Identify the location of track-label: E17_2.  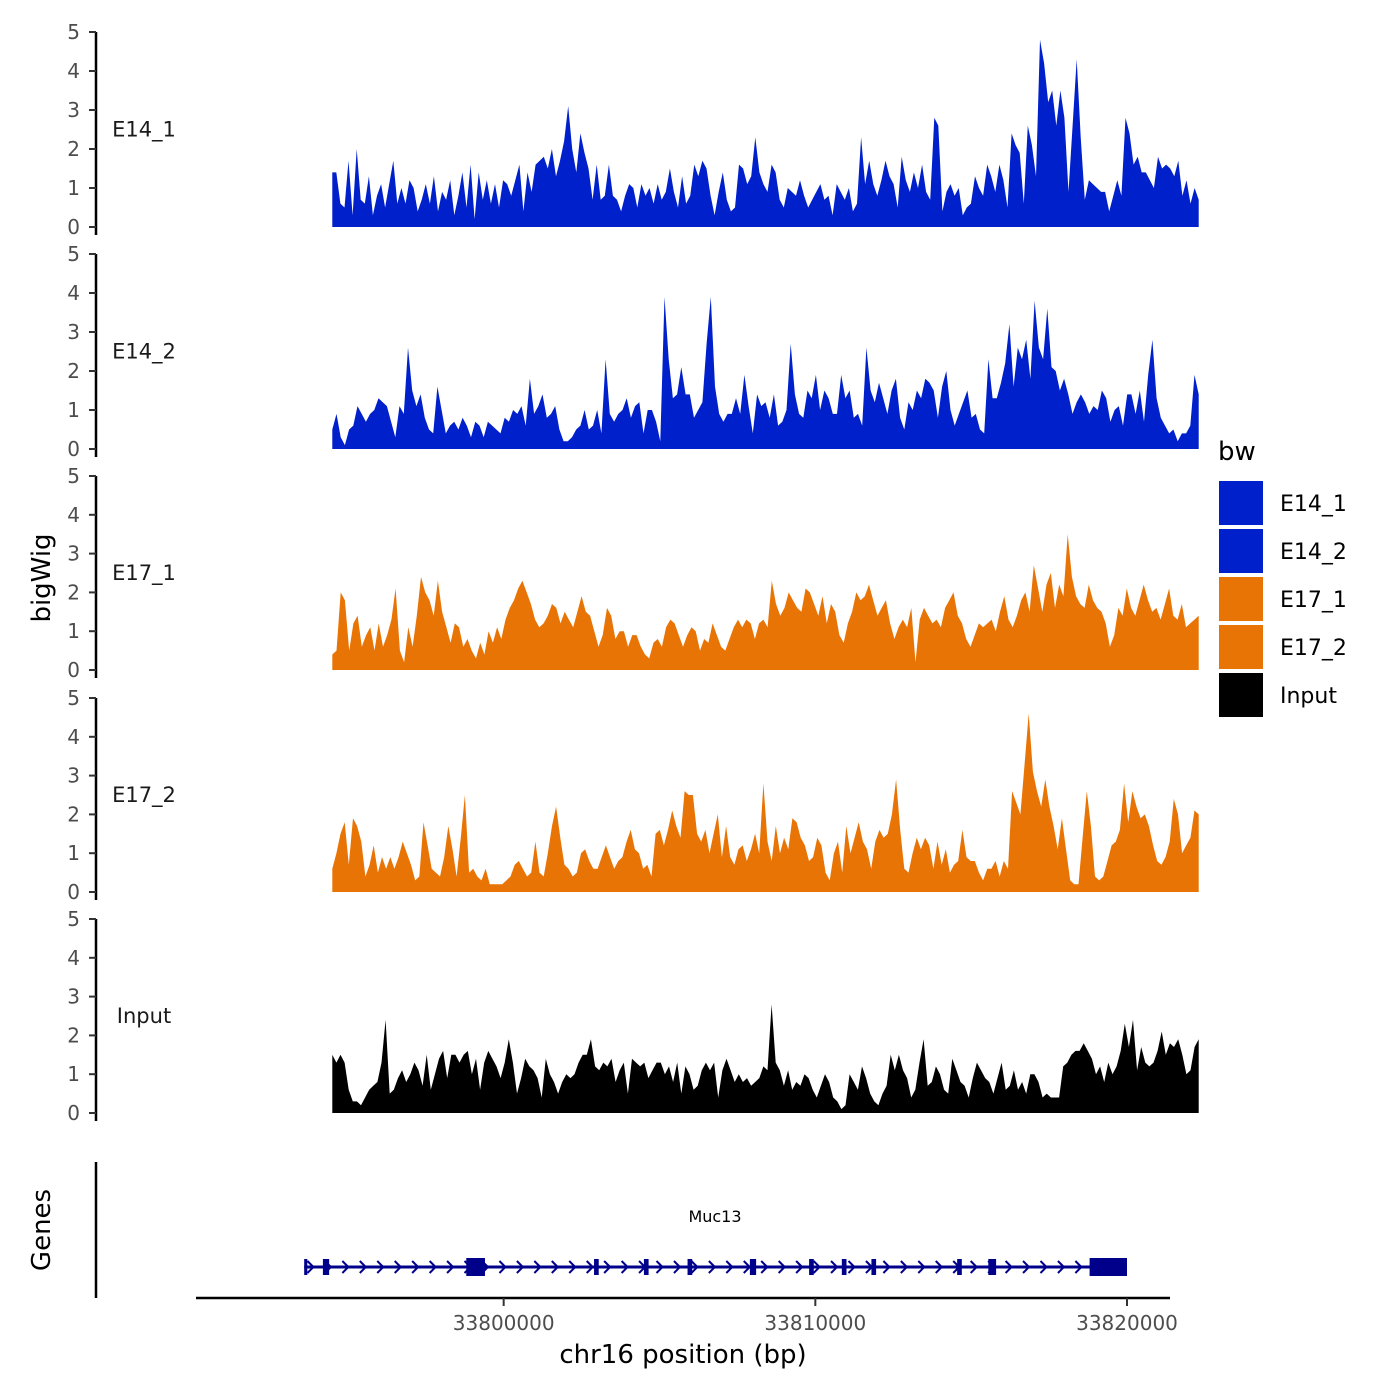
(144, 795).